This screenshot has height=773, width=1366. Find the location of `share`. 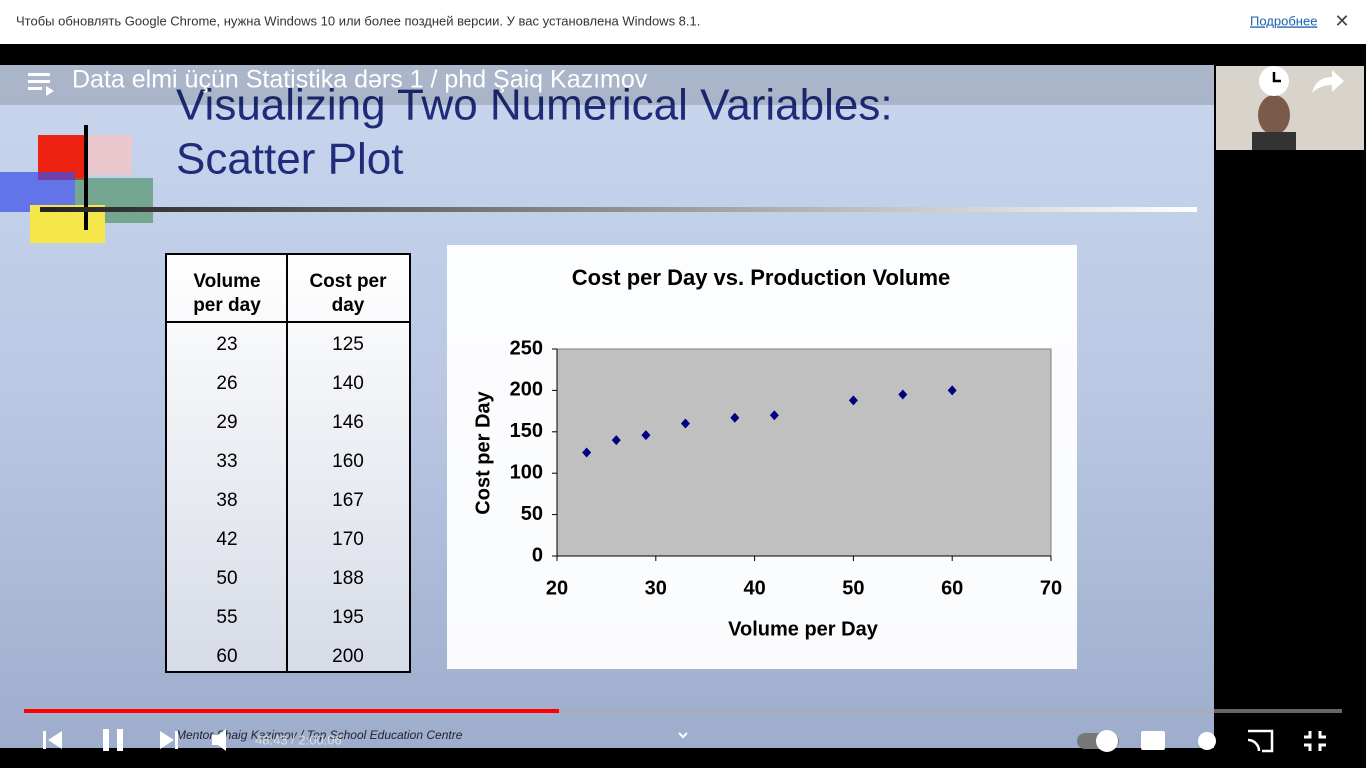

share is located at coordinates (1328, 81).